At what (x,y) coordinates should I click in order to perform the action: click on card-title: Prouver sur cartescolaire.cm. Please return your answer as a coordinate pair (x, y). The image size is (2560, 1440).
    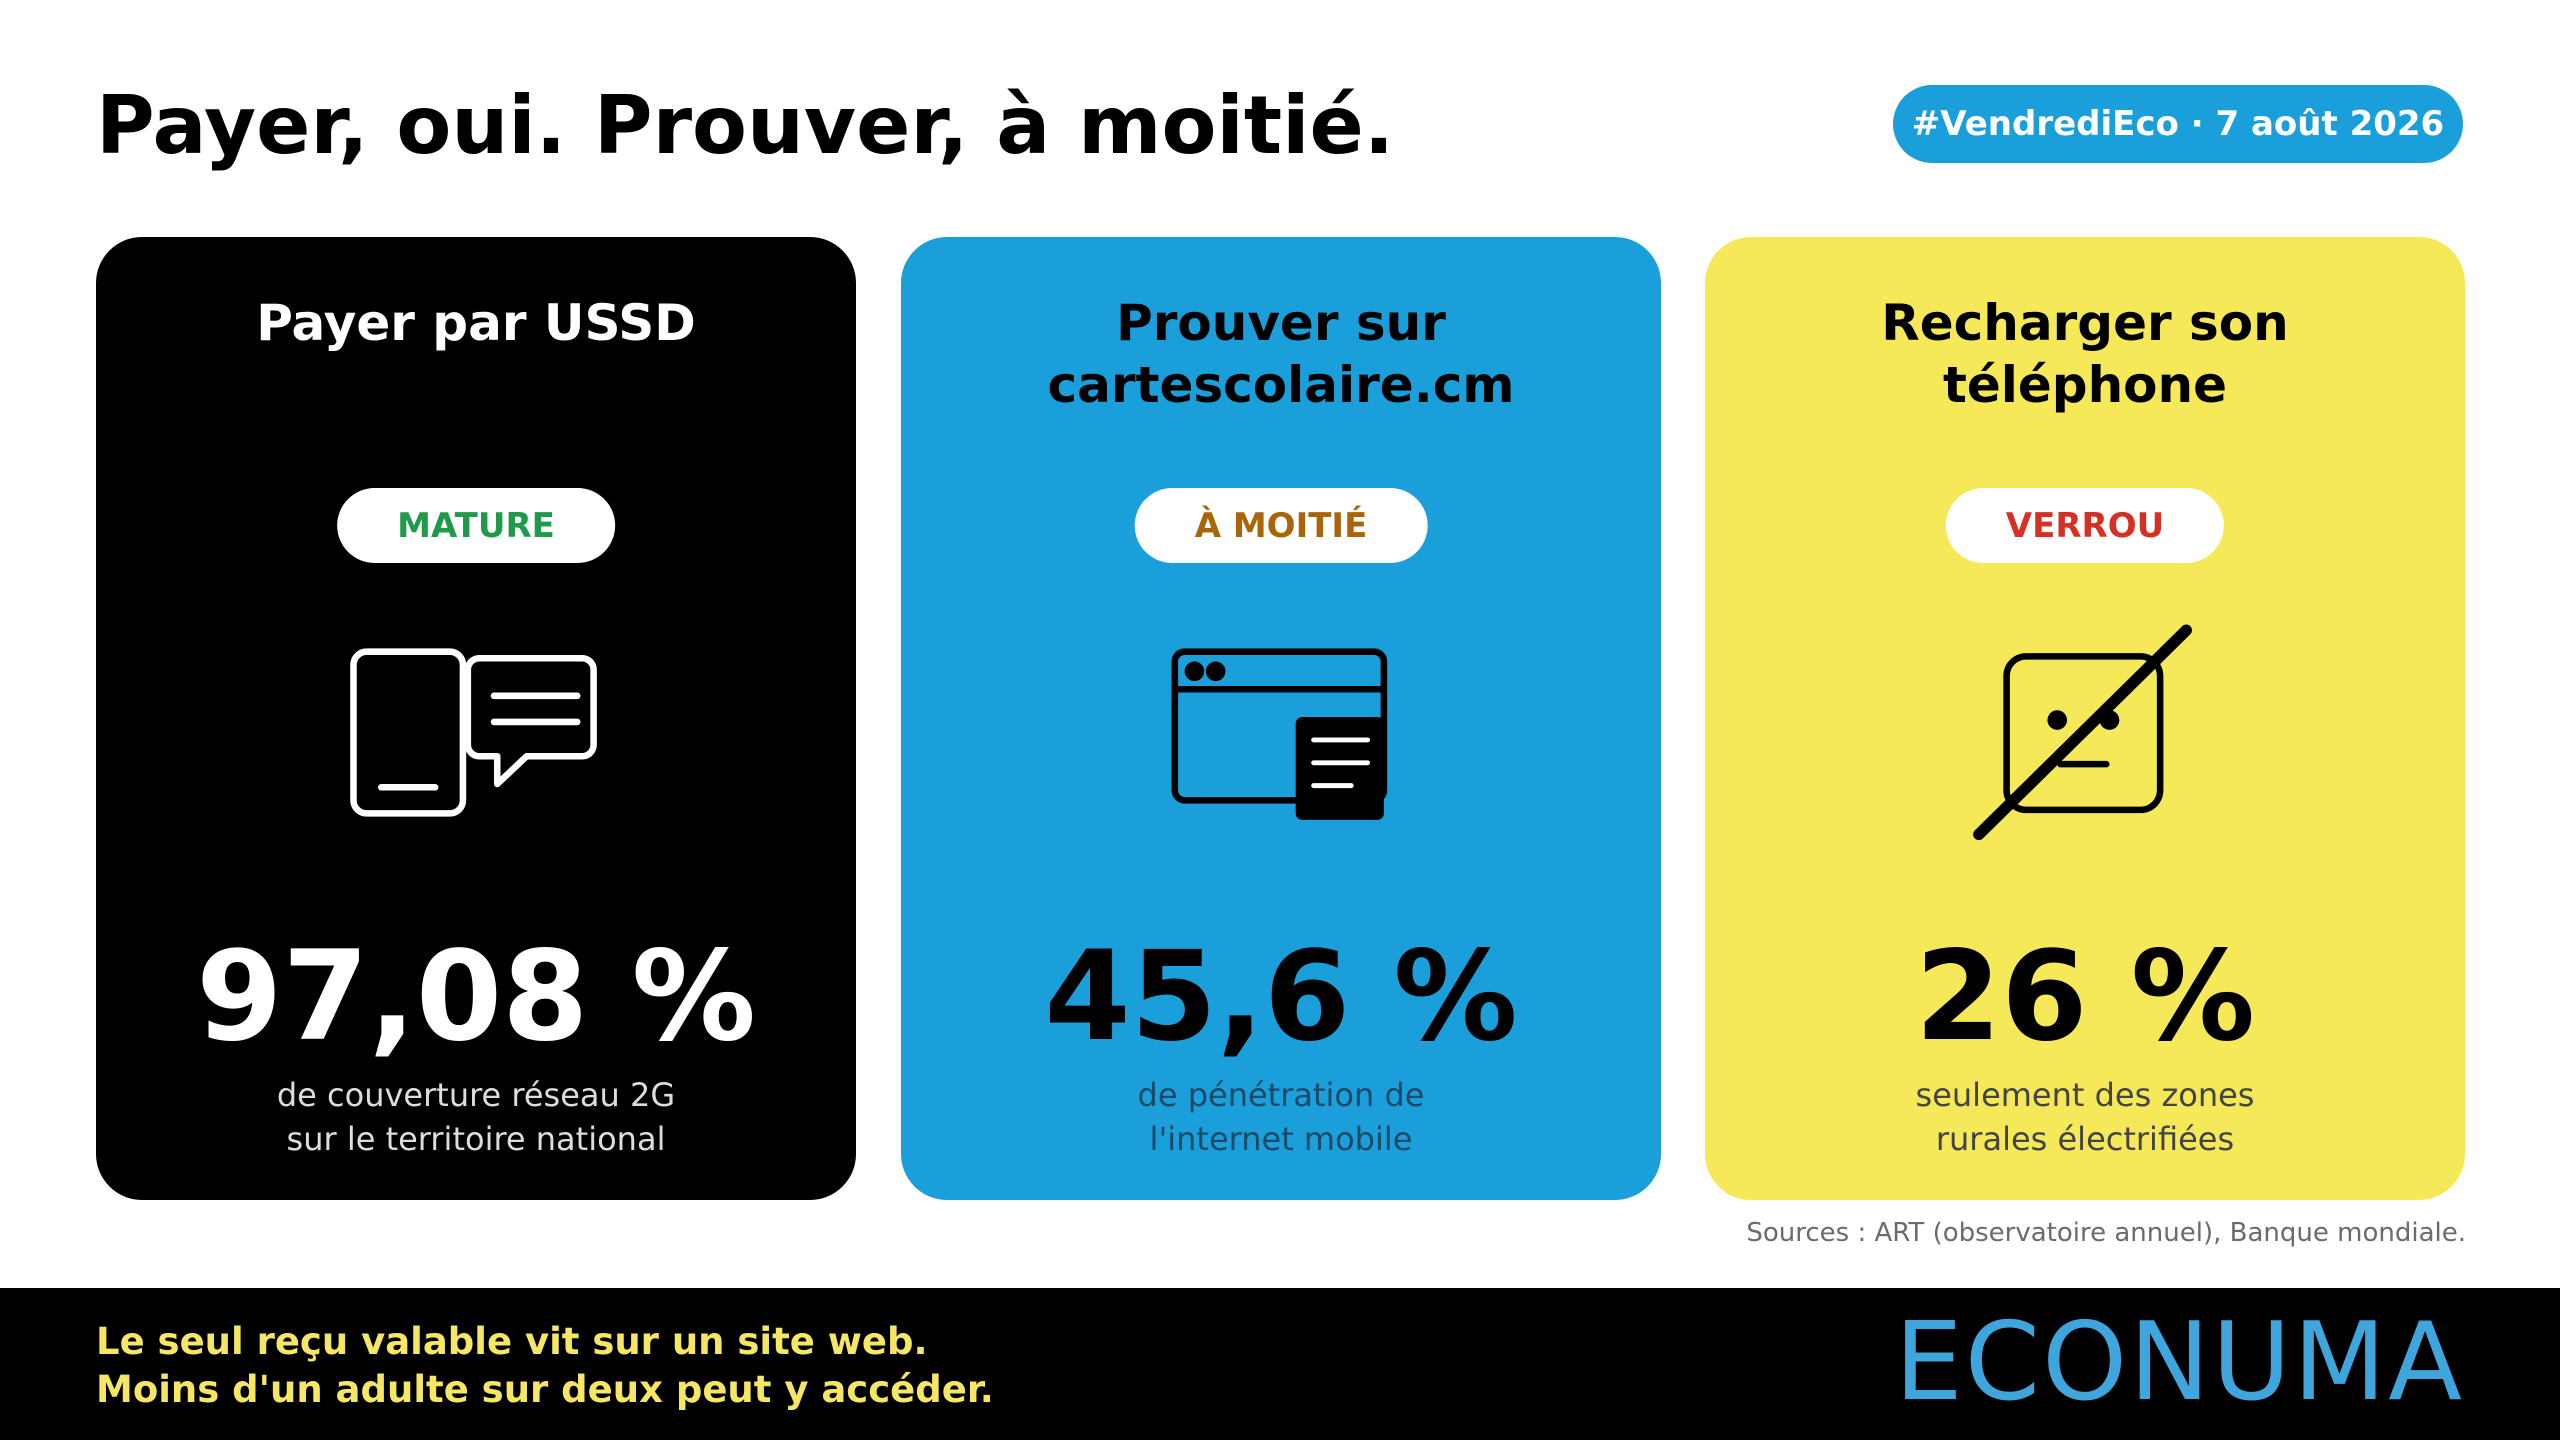
    Looking at the image, I should click on (1281, 354).